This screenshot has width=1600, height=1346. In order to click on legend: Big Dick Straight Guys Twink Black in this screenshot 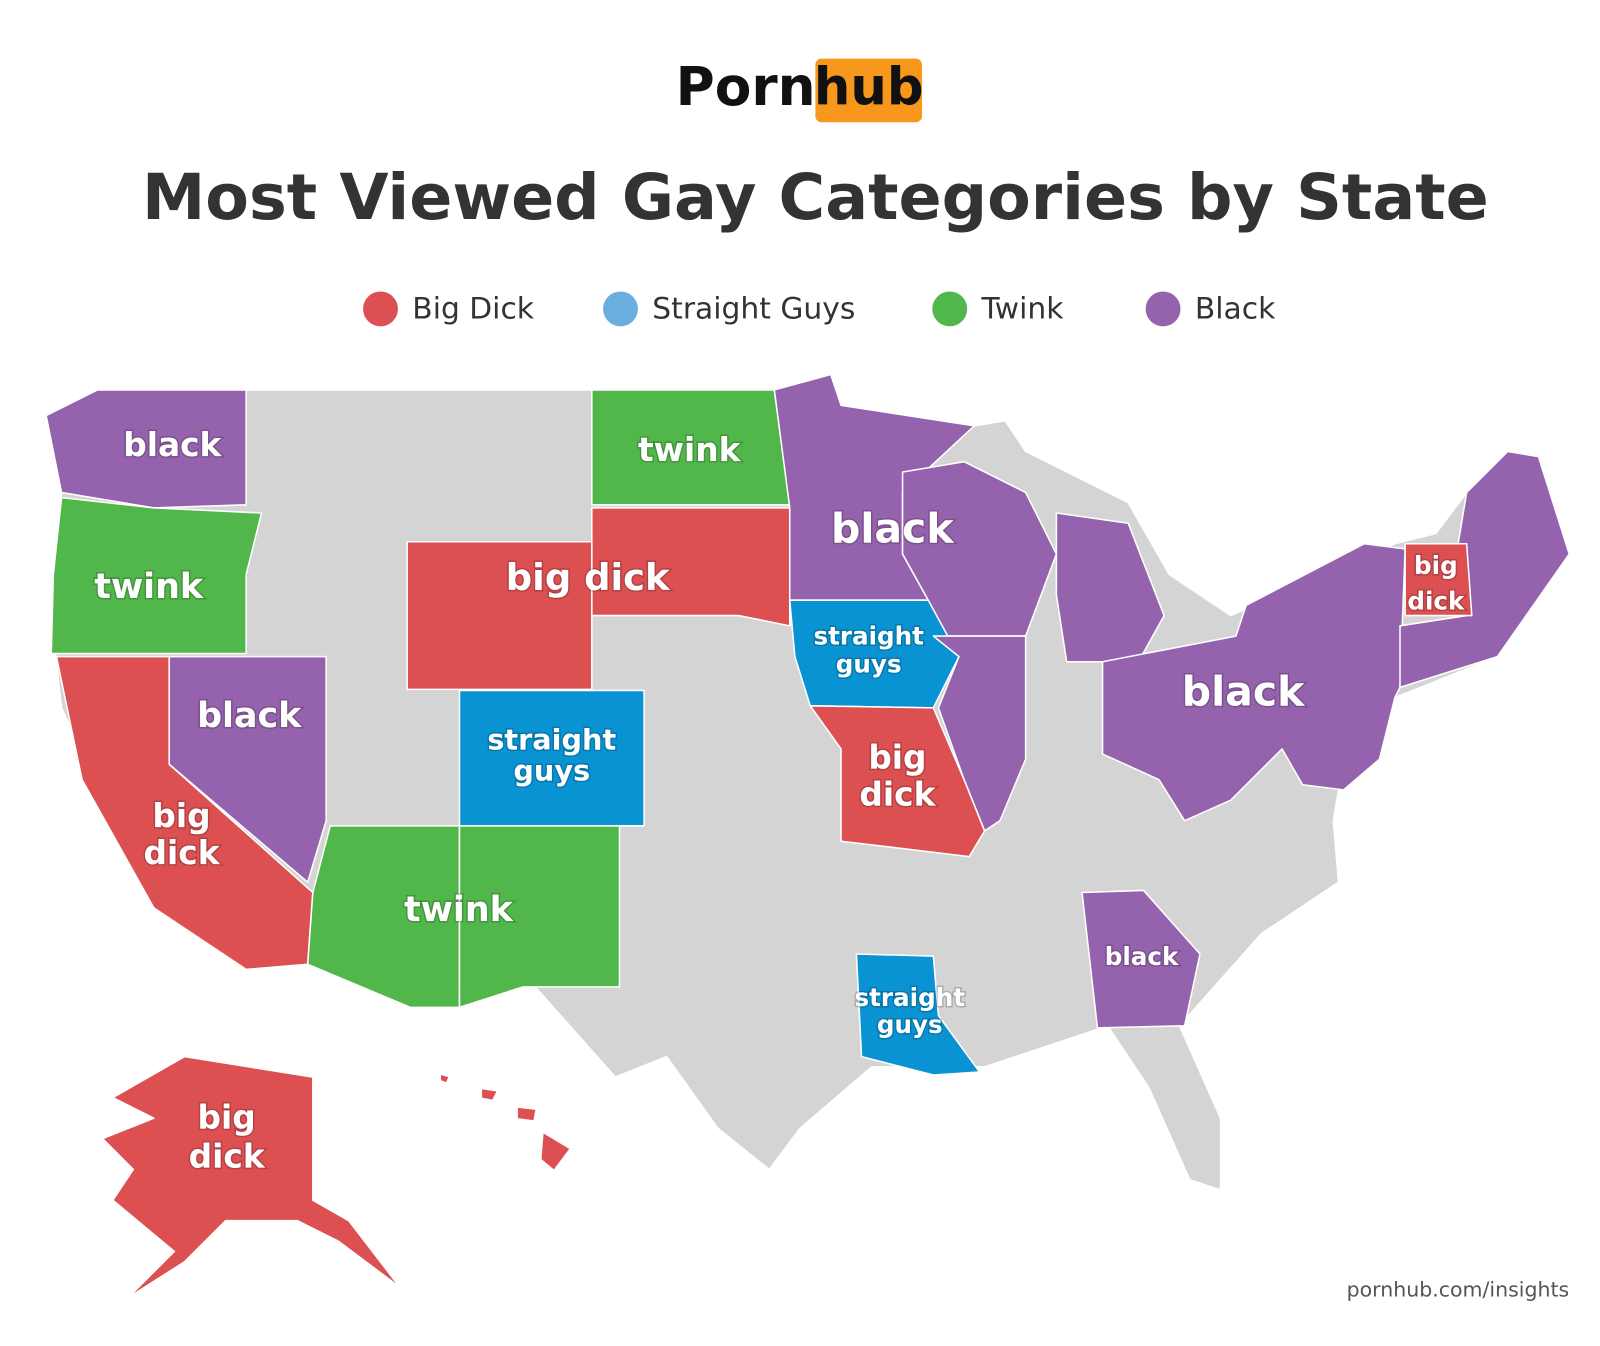, I will do `click(819, 308)`.